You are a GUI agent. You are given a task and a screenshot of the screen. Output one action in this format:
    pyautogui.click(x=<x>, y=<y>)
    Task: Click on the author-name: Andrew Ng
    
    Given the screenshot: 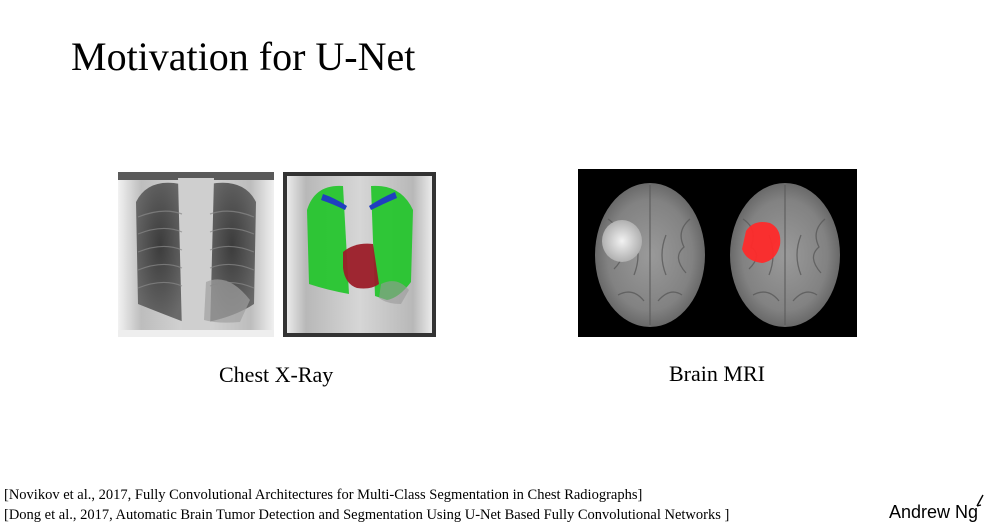 What is the action you would take?
    pyautogui.click(x=934, y=512)
    